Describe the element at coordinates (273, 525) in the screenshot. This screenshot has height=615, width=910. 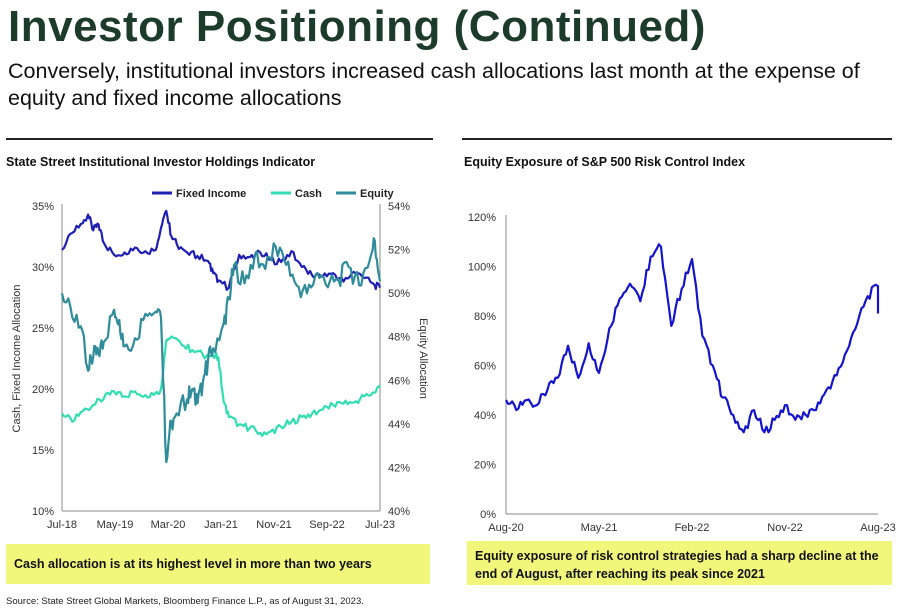
I see `x-tick-label: Nov-21` at that location.